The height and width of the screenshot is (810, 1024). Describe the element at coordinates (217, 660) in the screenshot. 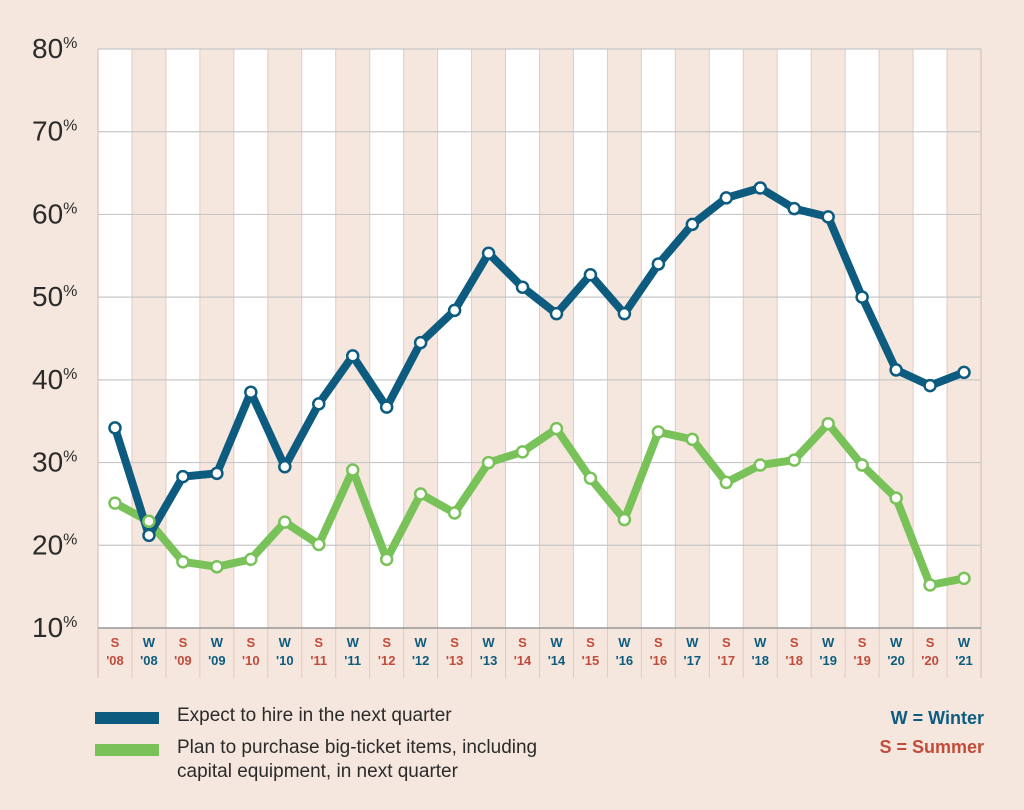

I see `x-tick-year: '09` at that location.